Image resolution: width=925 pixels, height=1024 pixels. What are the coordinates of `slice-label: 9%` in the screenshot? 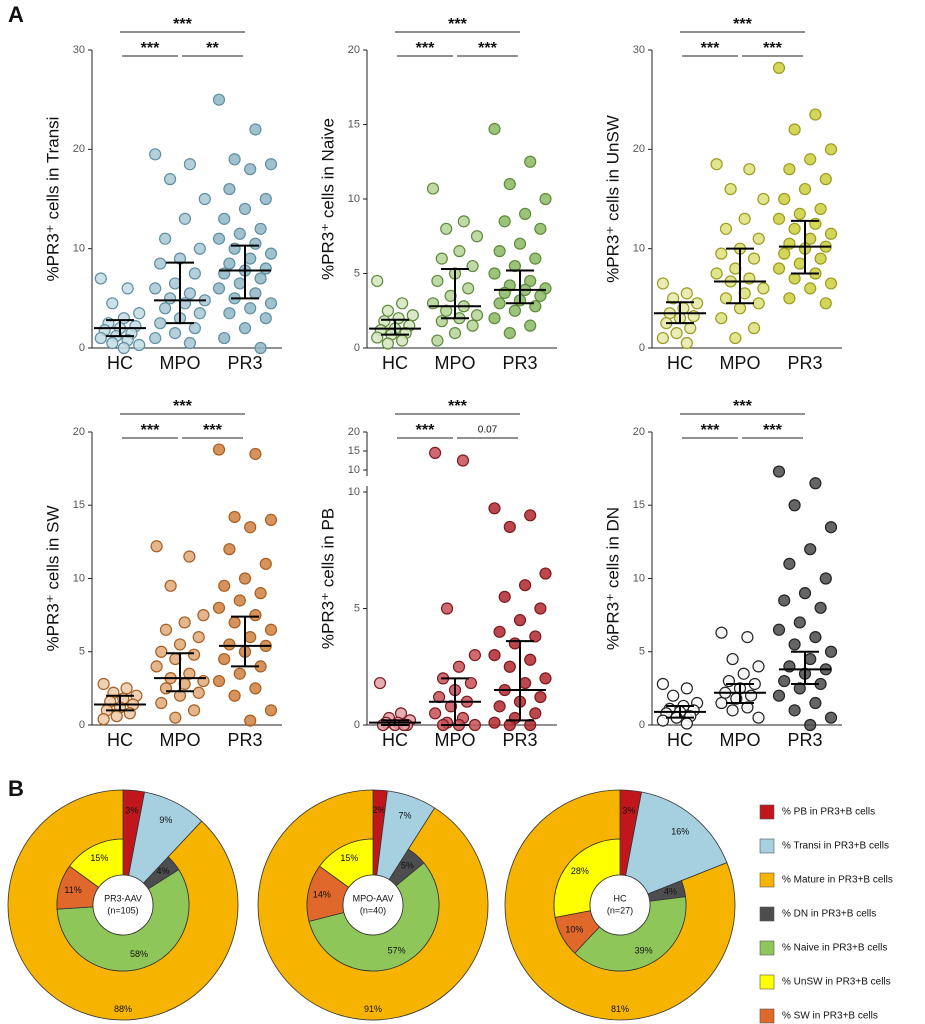 It's located at (165, 820).